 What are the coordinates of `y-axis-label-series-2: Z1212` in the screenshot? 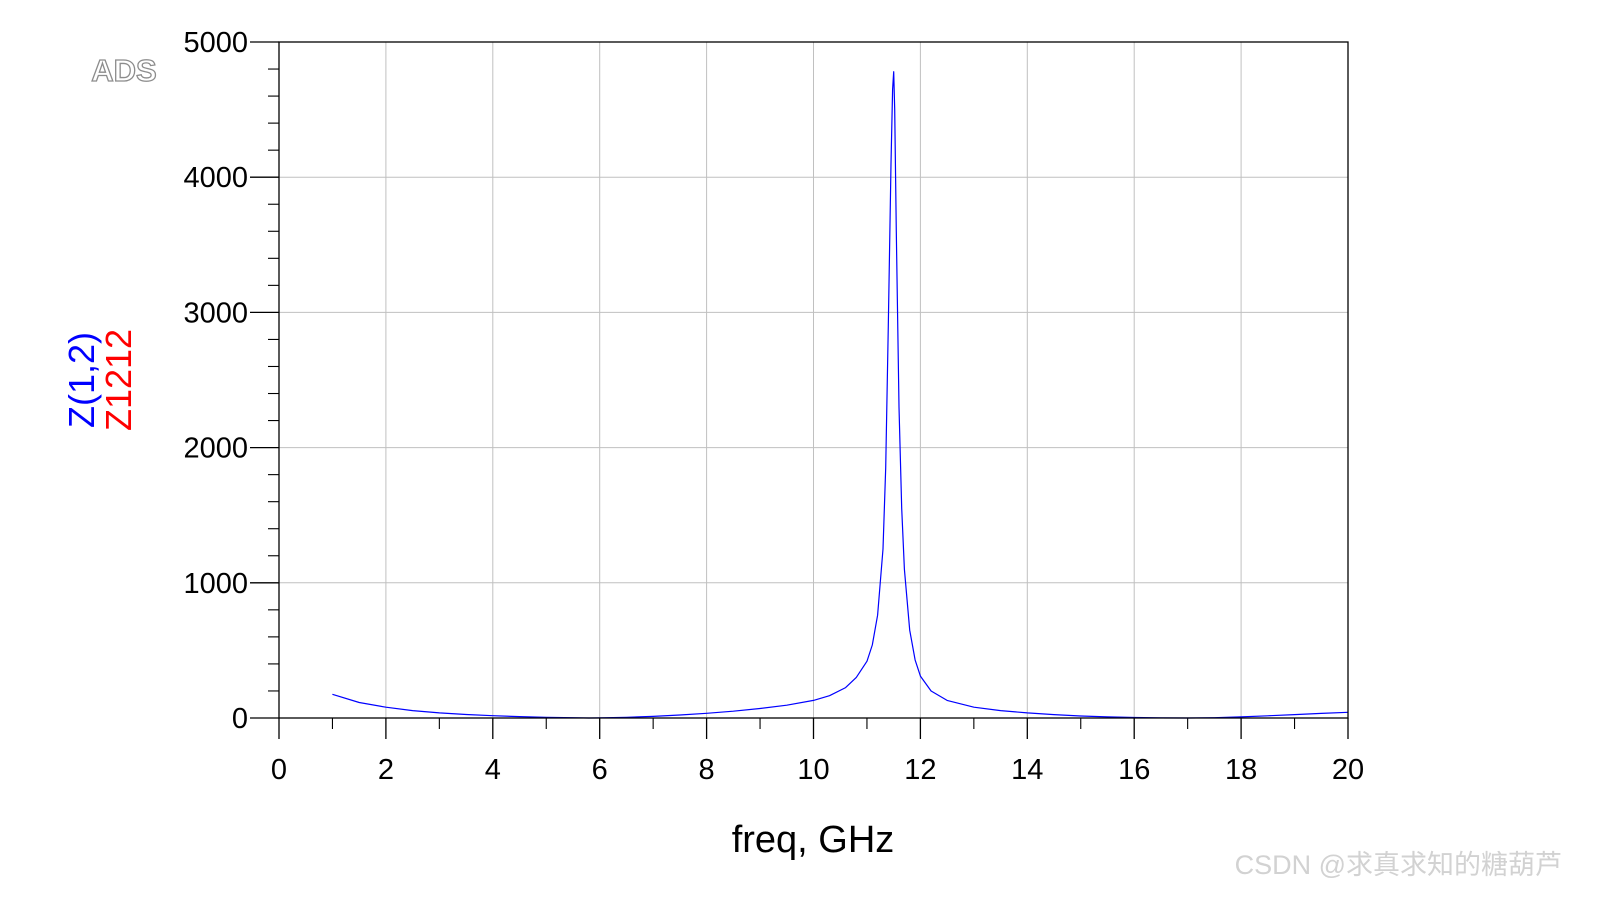 It's located at (118, 380).